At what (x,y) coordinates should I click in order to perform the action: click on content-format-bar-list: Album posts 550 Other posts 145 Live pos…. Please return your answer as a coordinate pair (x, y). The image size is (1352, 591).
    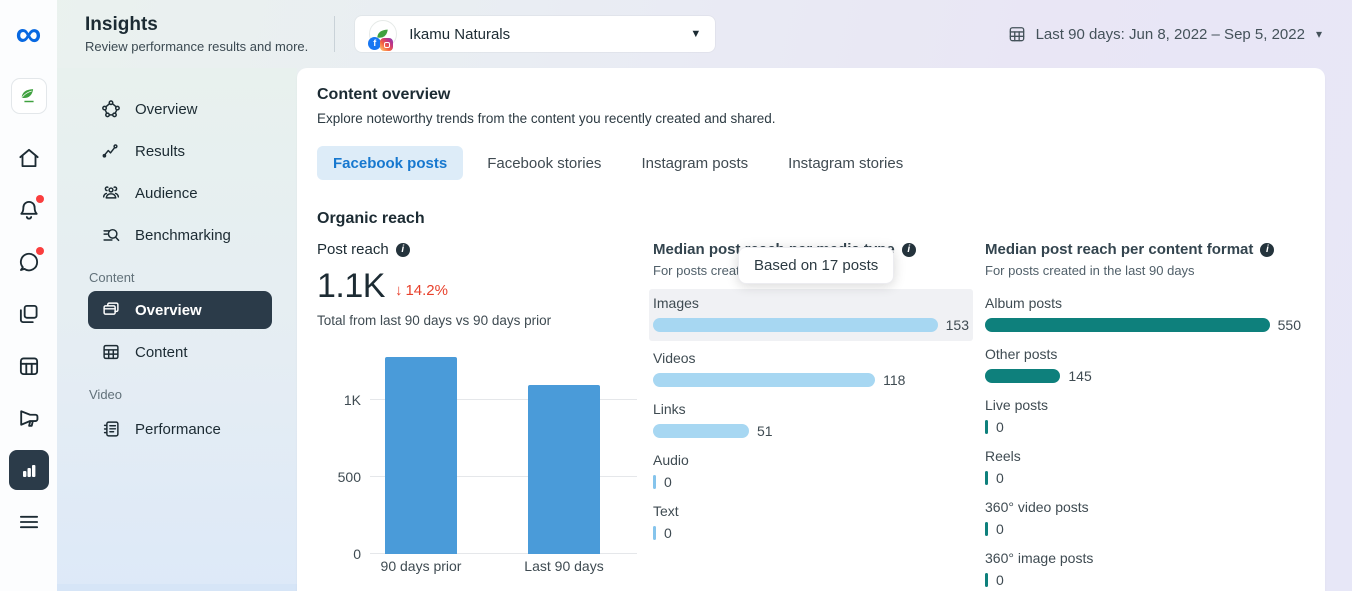
    Looking at the image, I should click on (1143, 441).